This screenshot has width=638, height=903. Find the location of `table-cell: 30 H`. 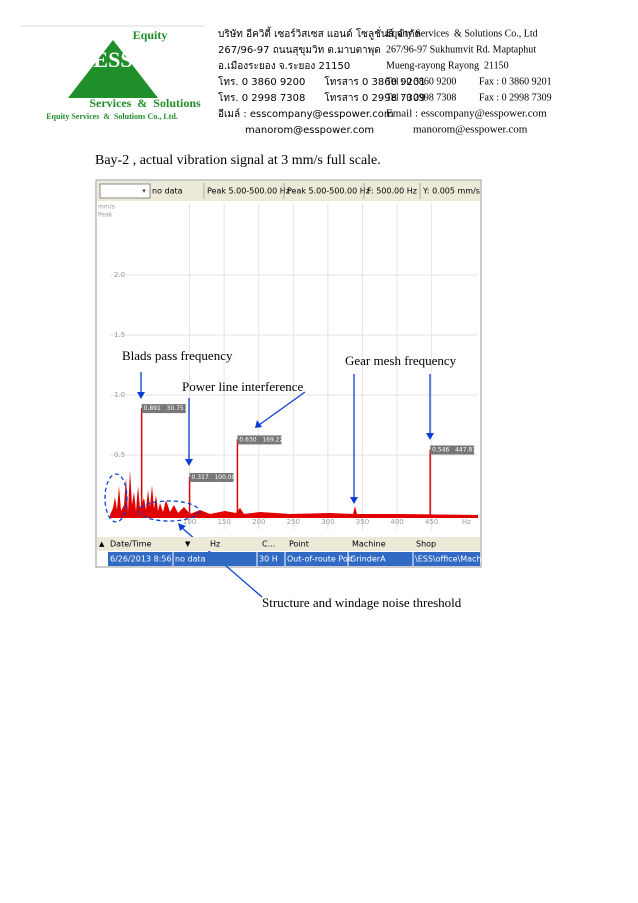

table-cell: 30 H is located at coordinates (268, 559).